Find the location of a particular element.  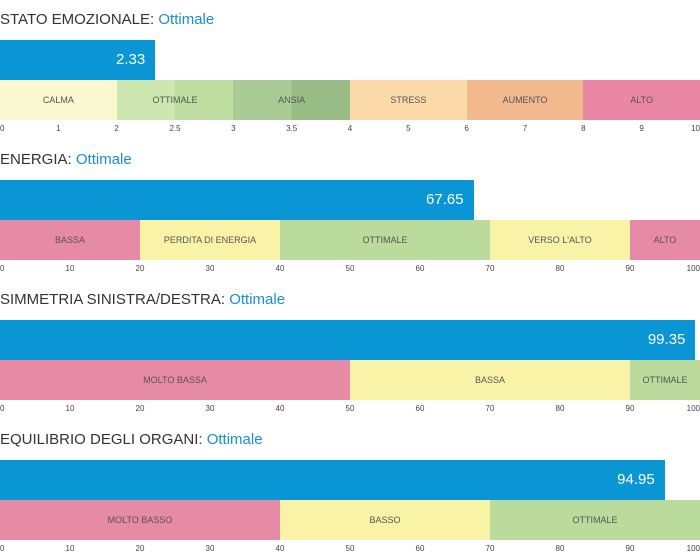

zone-segment: MOLTO BASSA is located at coordinates (175, 380).